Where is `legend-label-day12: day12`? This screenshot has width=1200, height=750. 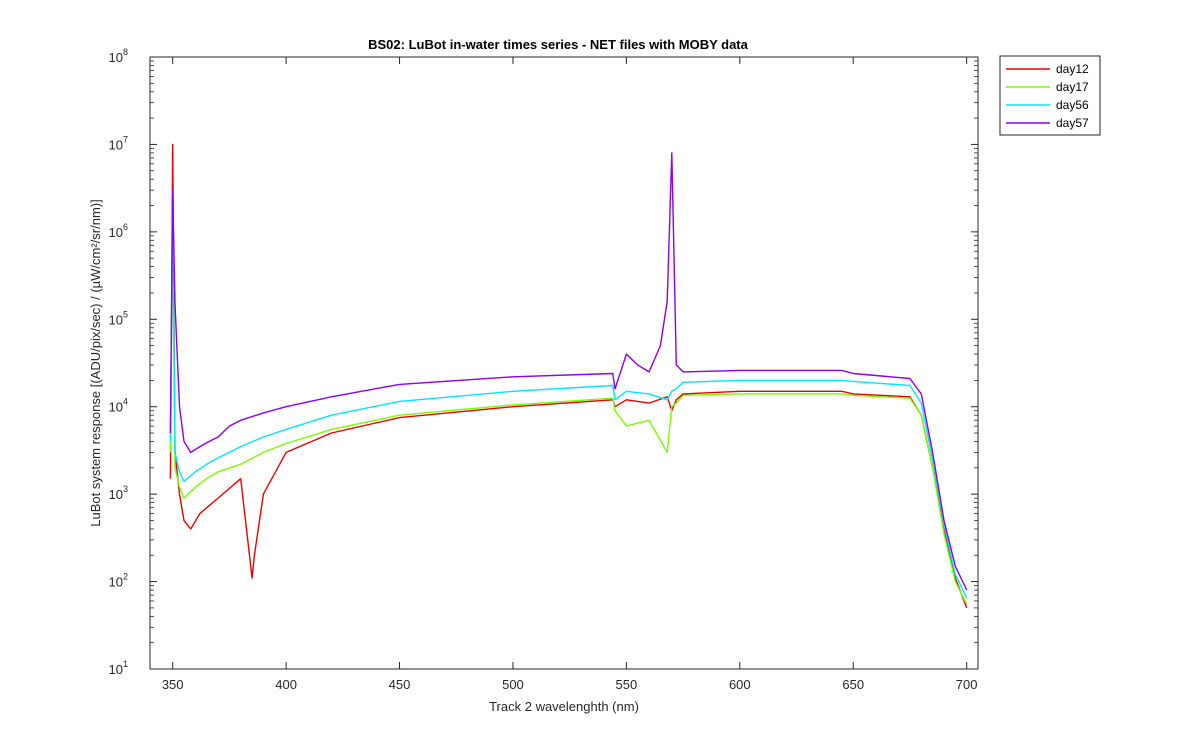 legend-label-day12: day12 is located at coordinates (1072, 69).